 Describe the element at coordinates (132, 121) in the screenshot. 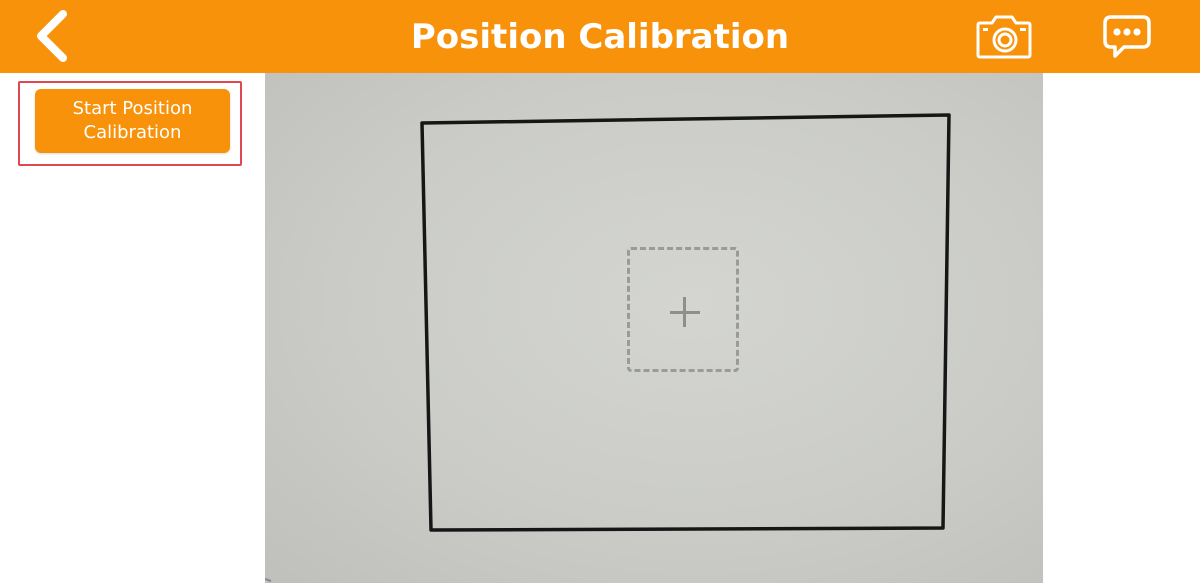

I see `start-position-calibration-button: Start Position Calibration` at that location.